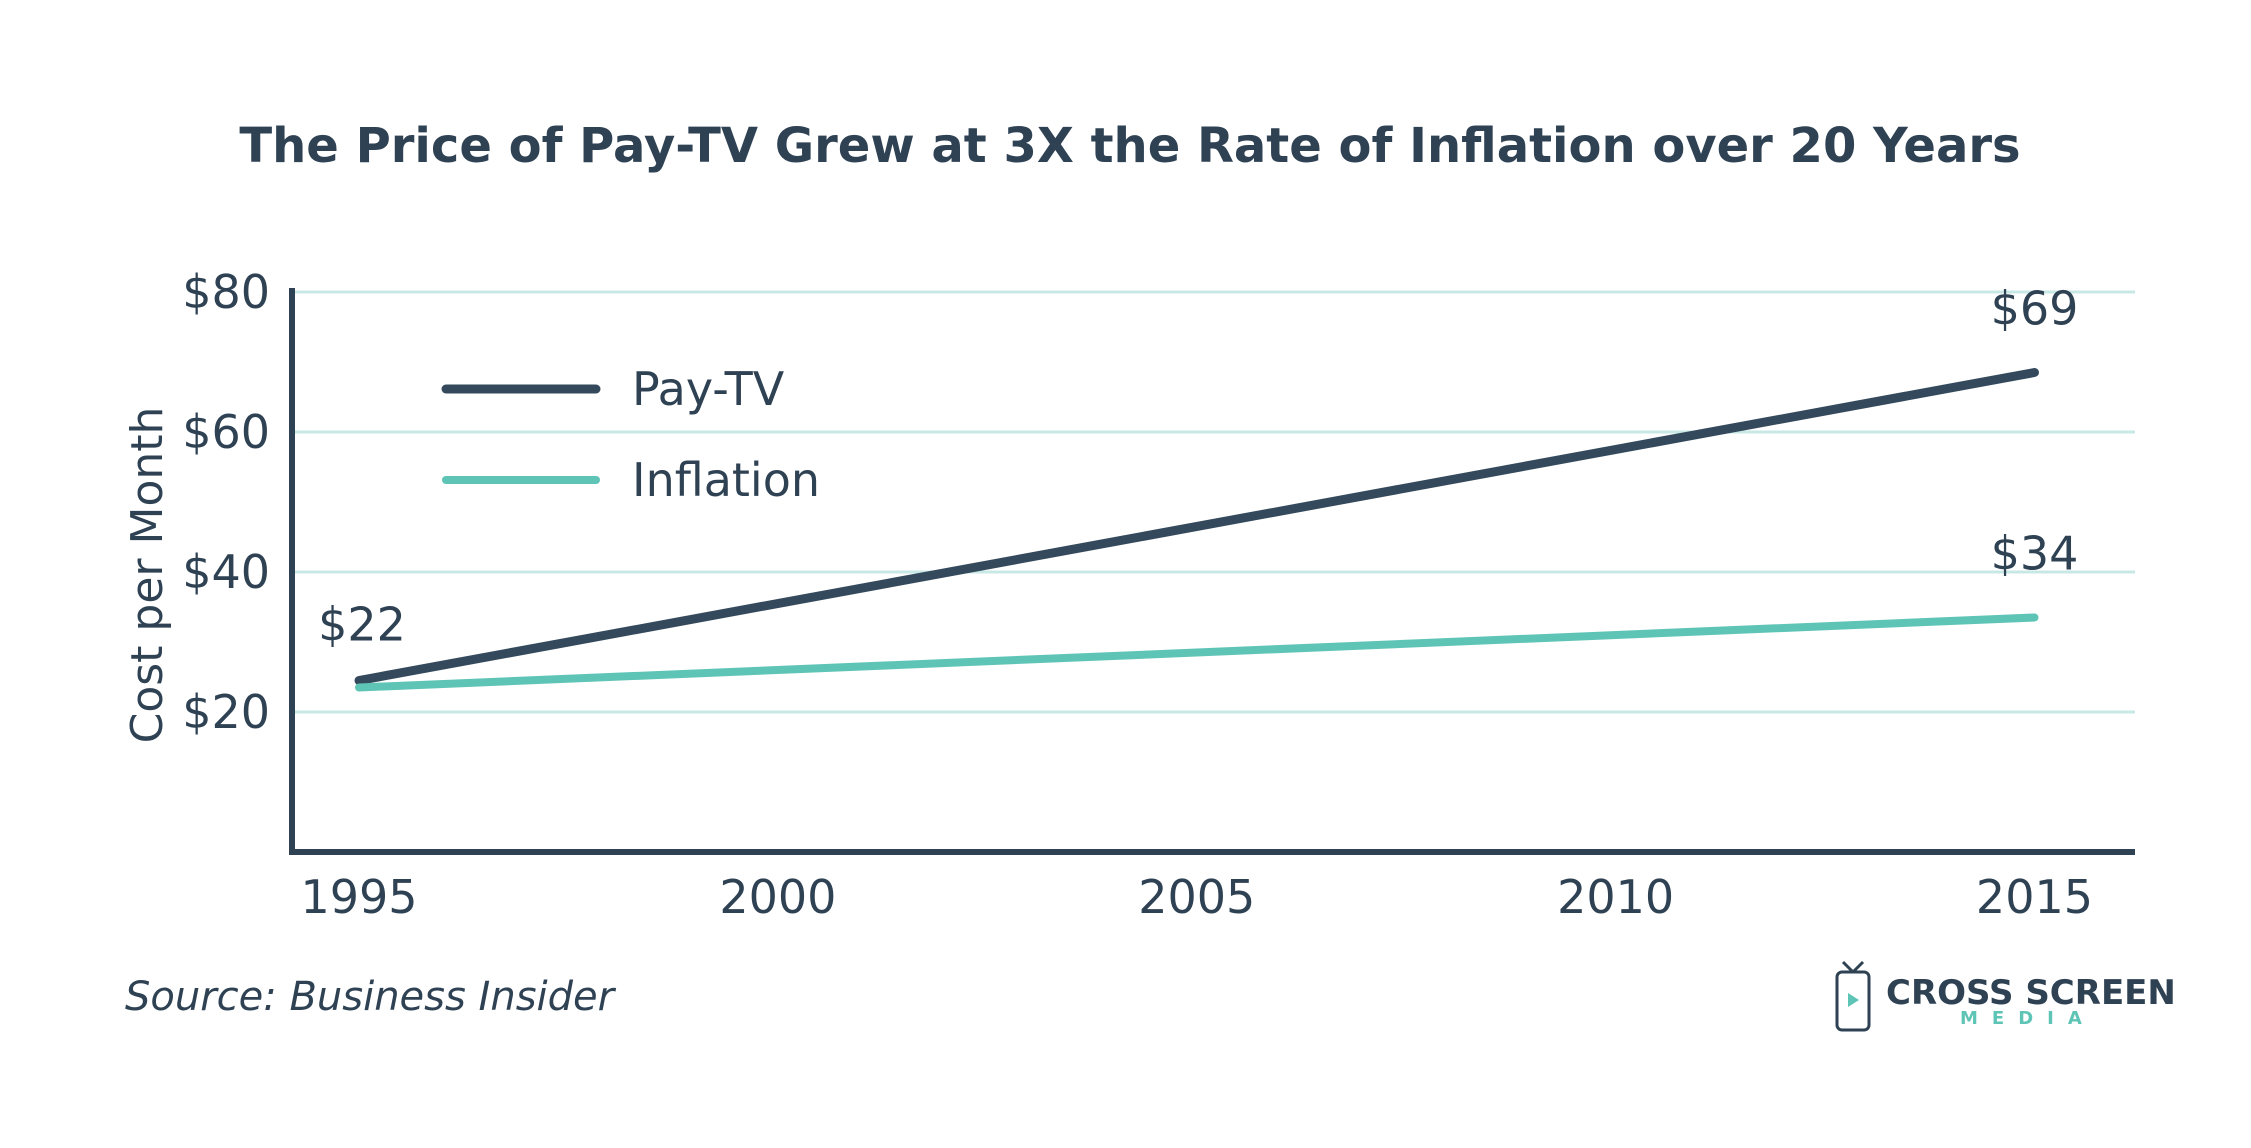 The image size is (2251, 1148). I want to click on data-label-paytv-1: $69, so click(2035, 309).